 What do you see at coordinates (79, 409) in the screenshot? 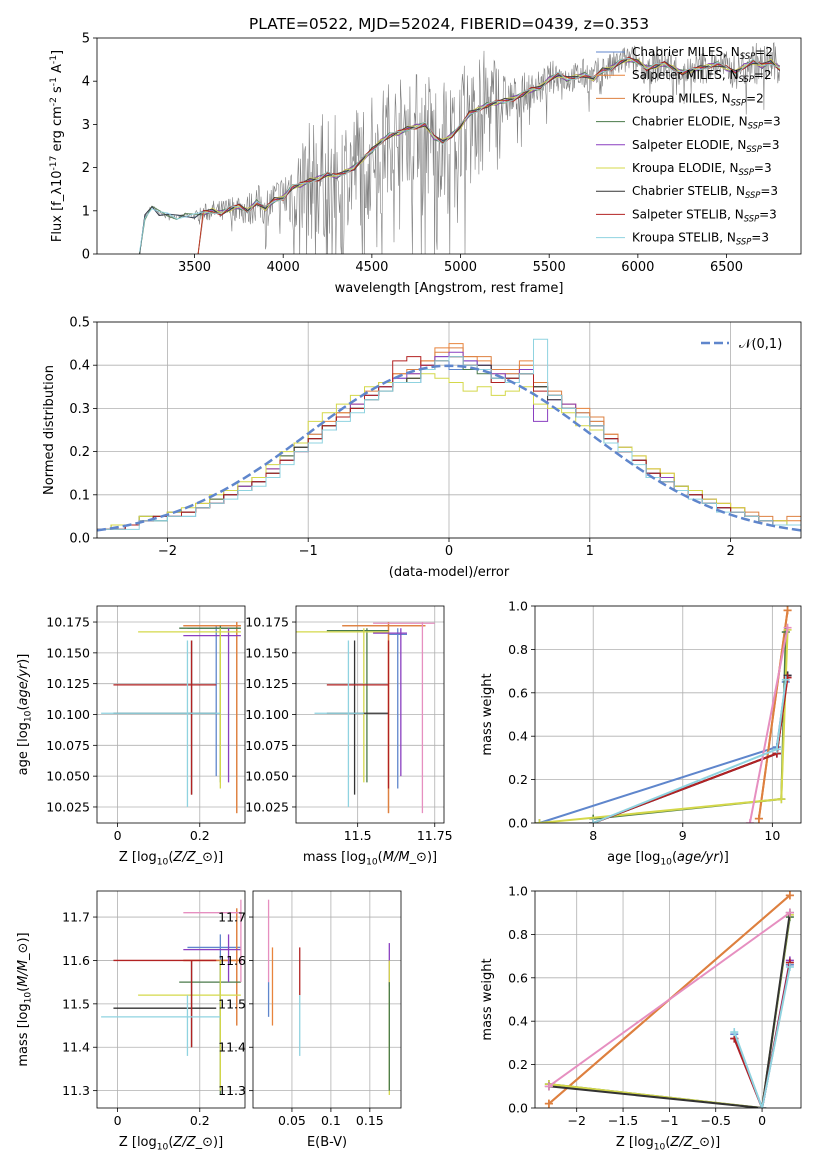
I see `y-tick-label: 0.3` at bounding box center [79, 409].